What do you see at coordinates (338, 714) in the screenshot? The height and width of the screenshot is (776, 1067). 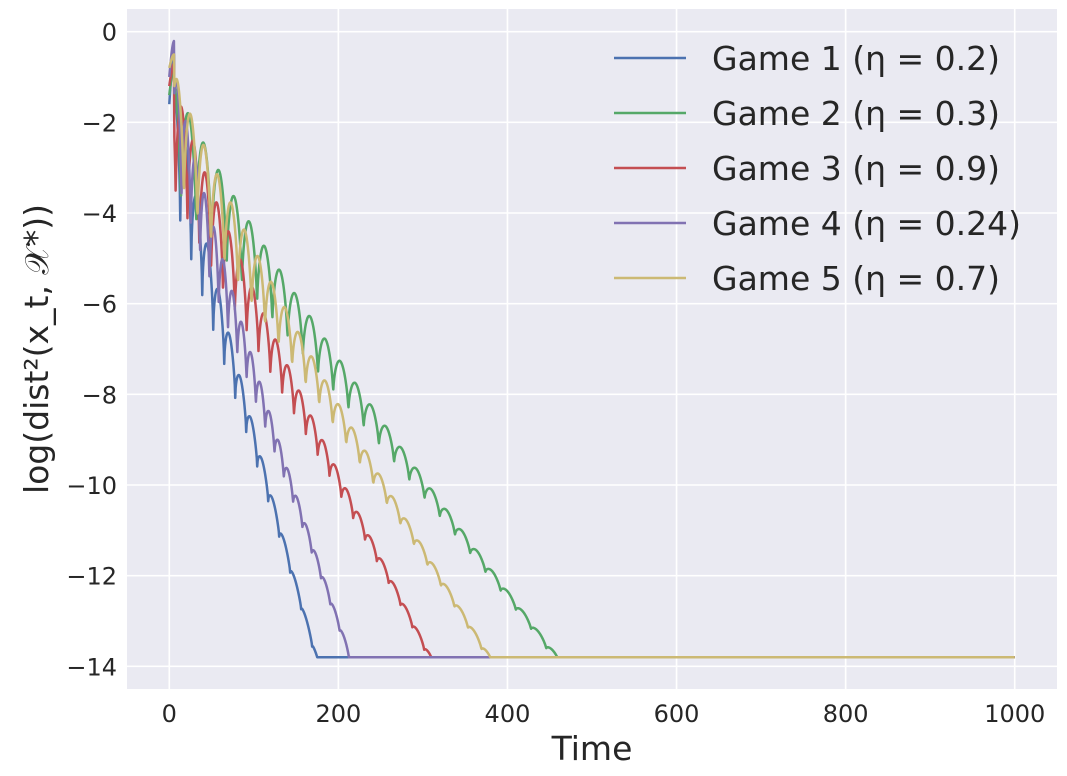 I see `x-tick-label: 200` at bounding box center [338, 714].